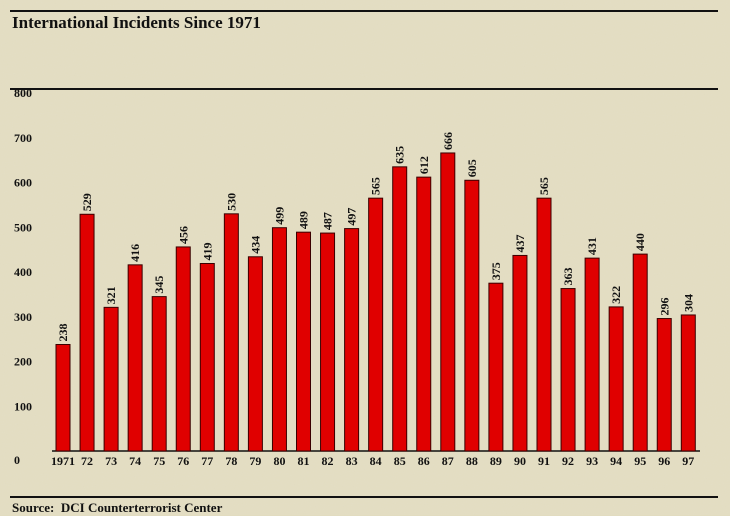 The image size is (730, 516). I want to click on value-label: 635, so click(400, 155).